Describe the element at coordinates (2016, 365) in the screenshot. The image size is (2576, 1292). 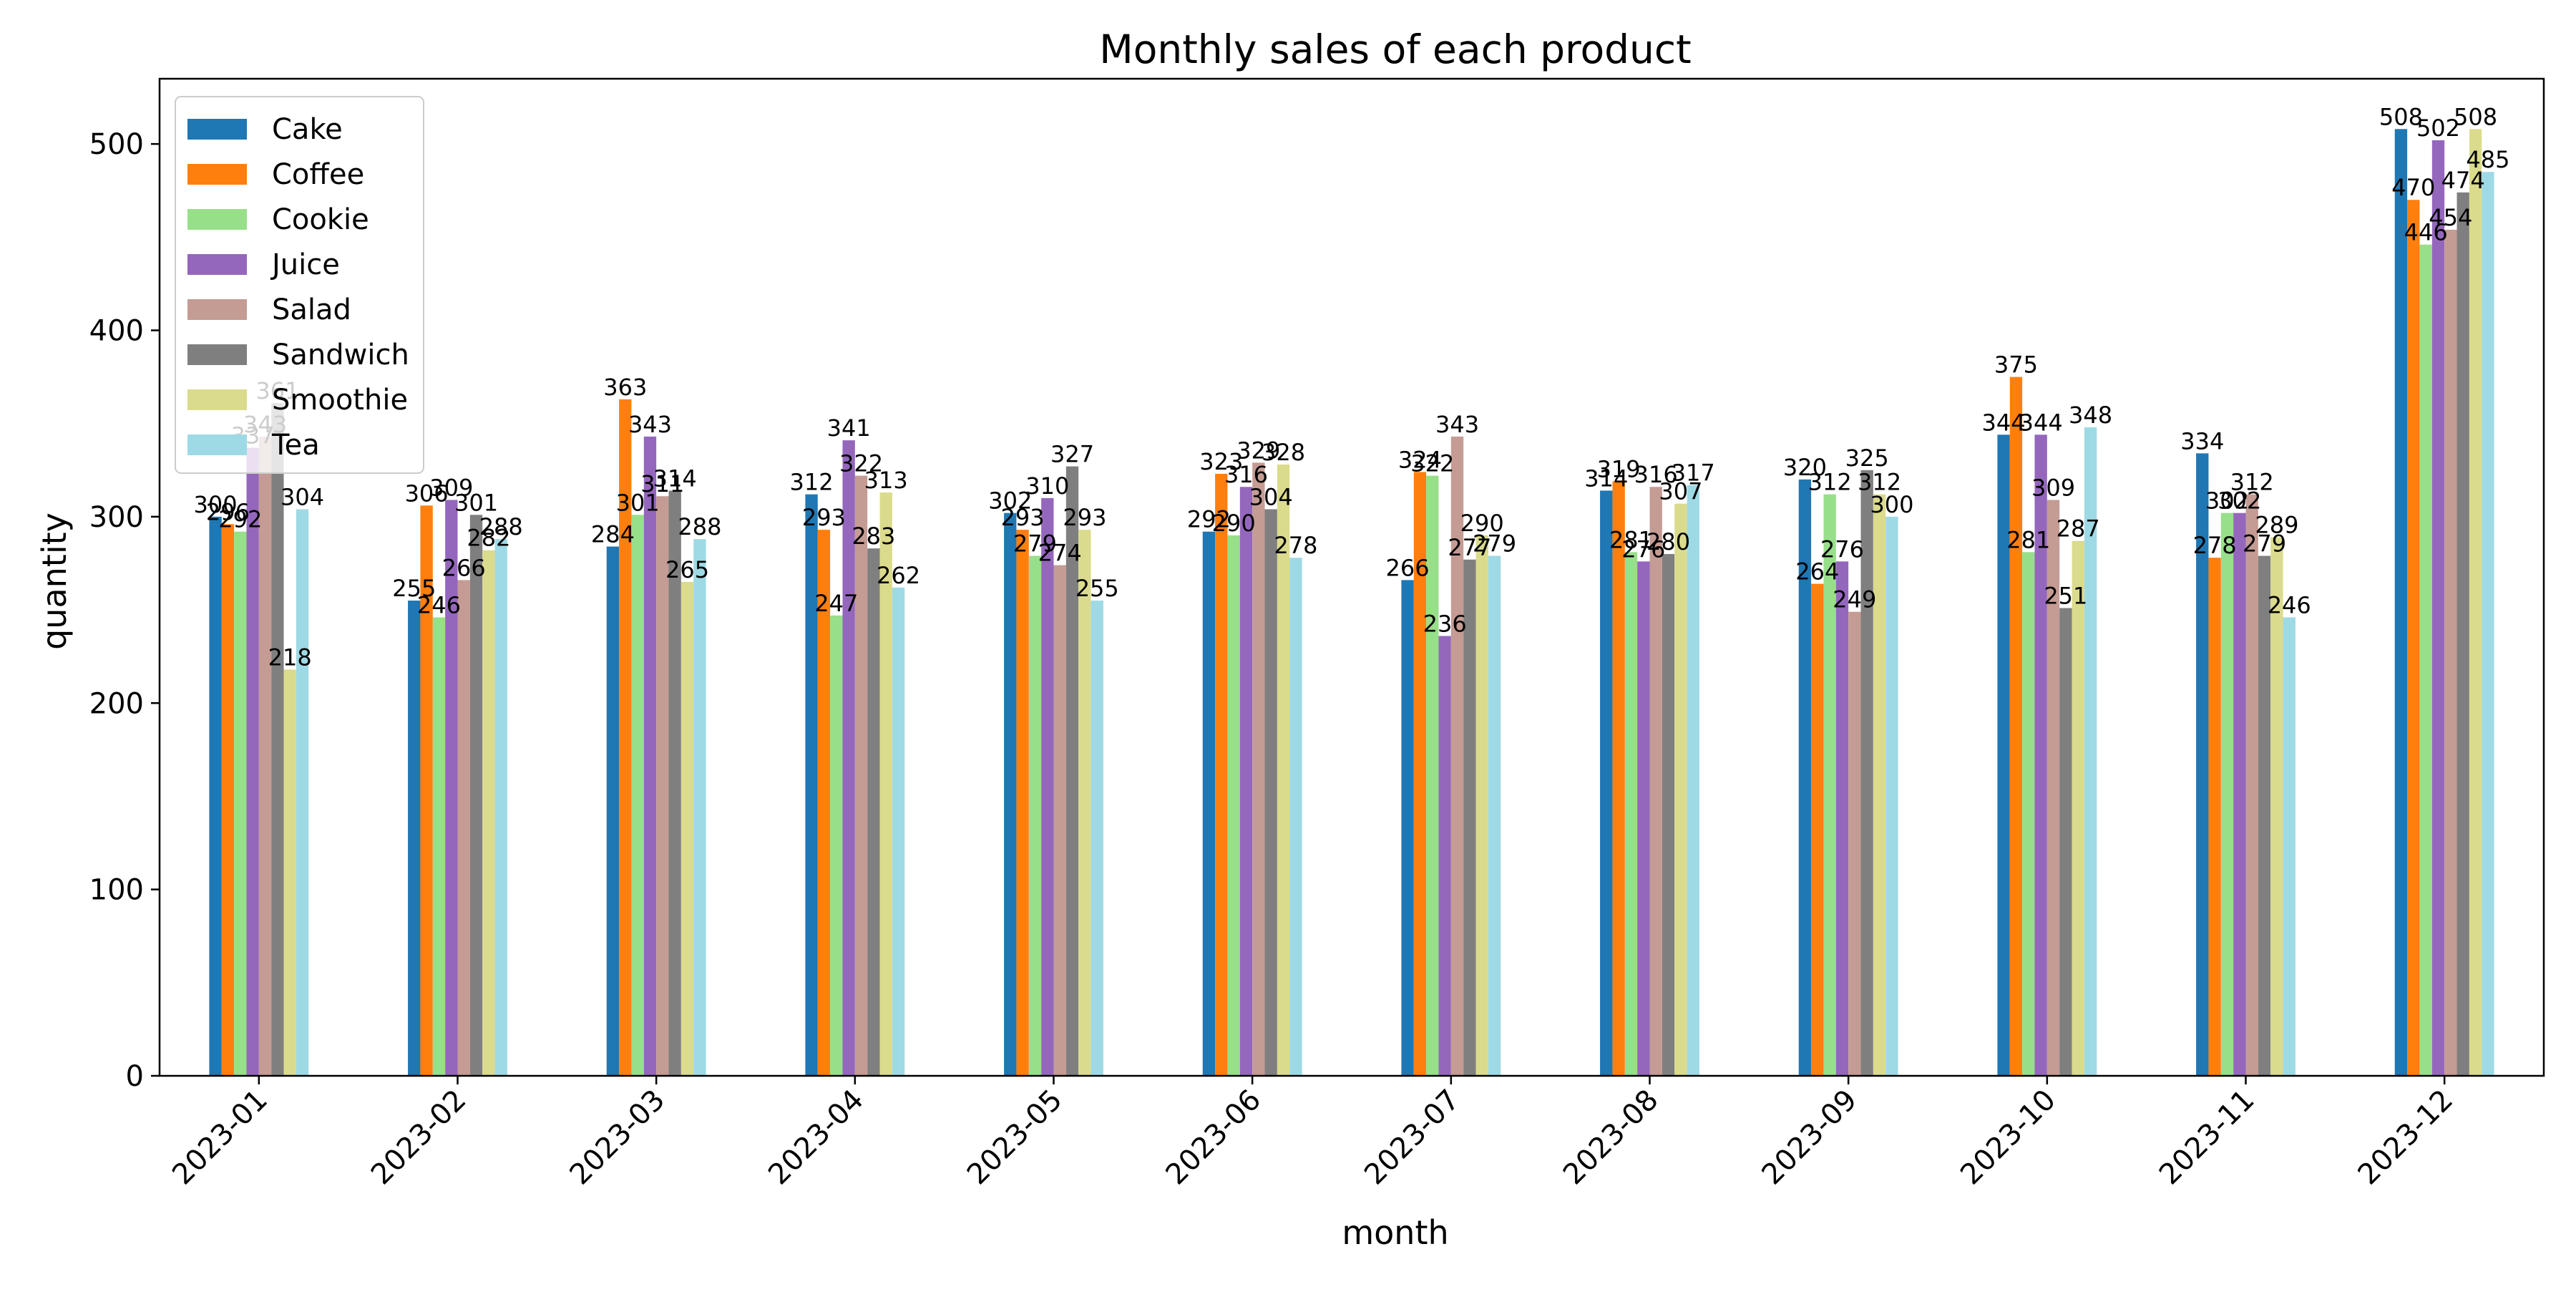
I see `bar-value-label: 375` at that location.